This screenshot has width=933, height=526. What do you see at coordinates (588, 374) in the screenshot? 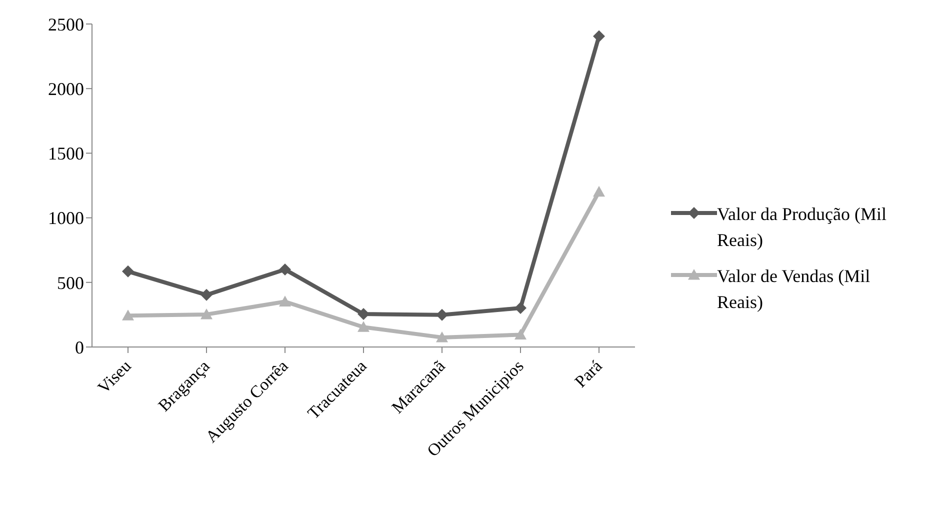
I see `x-tick-label: Pará` at bounding box center [588, 374].